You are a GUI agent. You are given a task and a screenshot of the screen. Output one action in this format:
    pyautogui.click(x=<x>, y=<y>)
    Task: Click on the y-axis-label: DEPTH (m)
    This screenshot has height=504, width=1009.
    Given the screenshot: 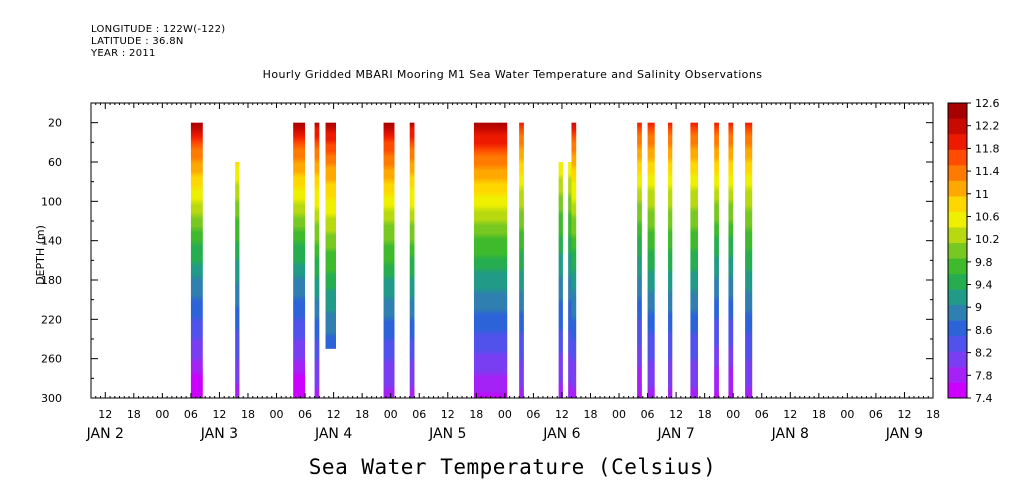 What is the action you would take?
    pyautogui.click(x=40, y=255)
    